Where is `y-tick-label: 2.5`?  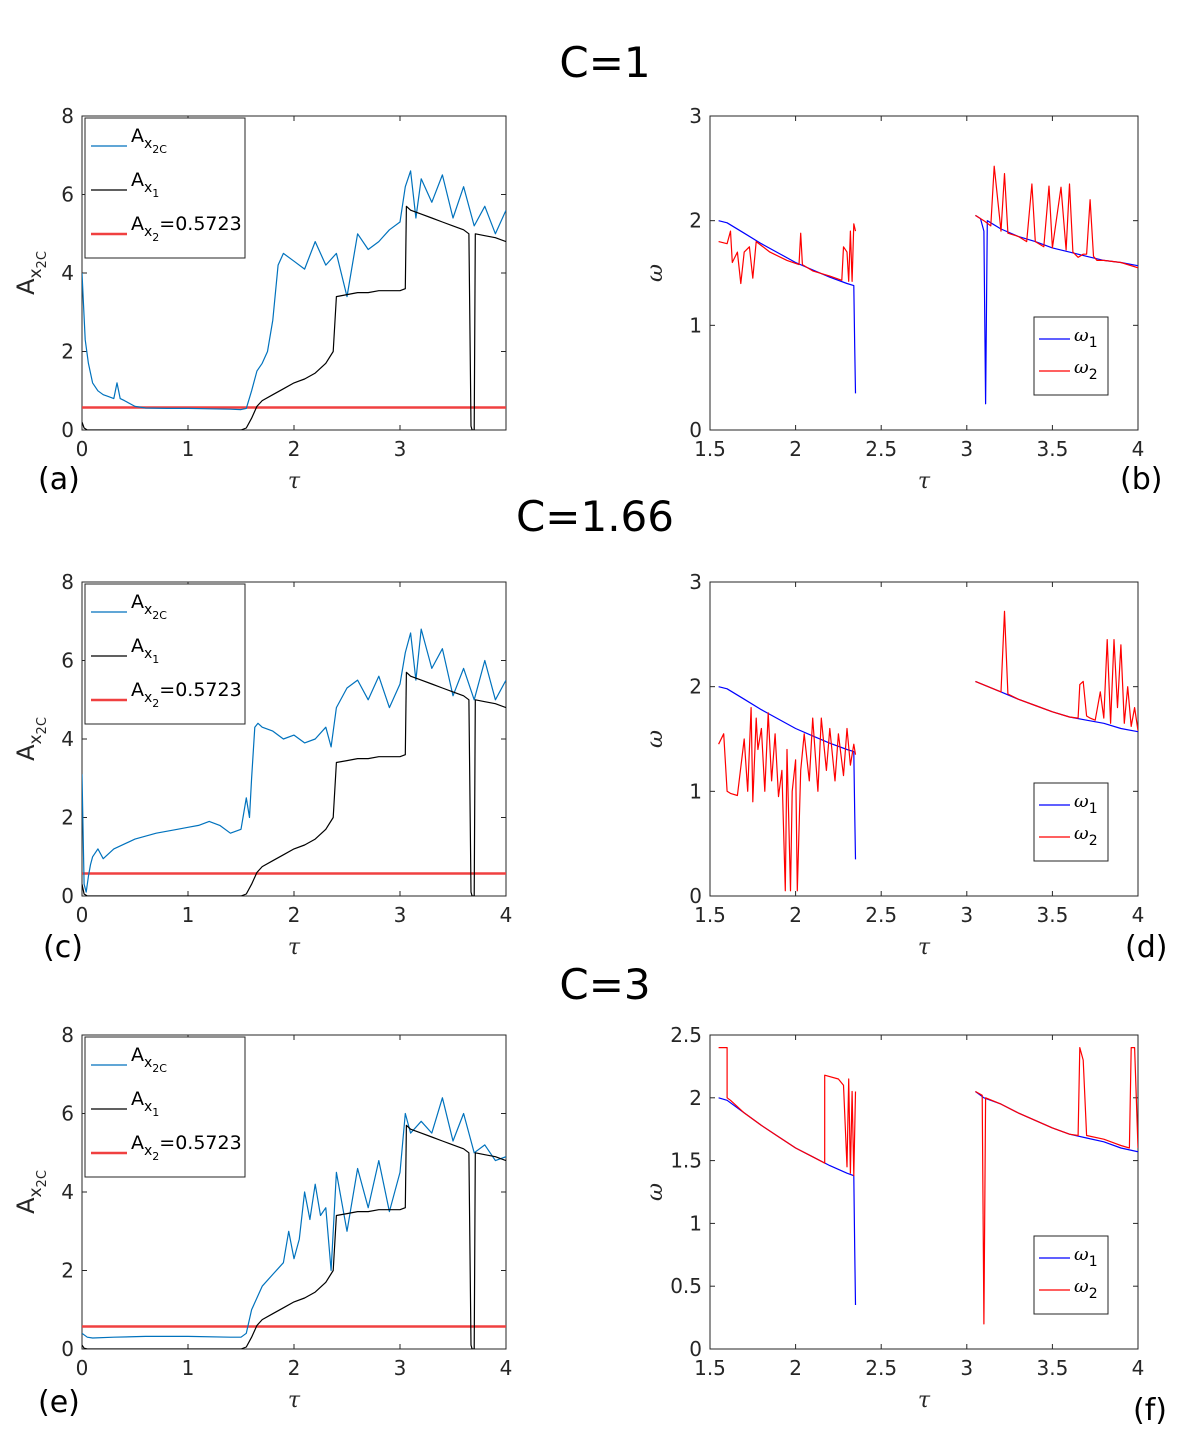 y-tick-label: 2.5 is located at coordinates (686, 1035).